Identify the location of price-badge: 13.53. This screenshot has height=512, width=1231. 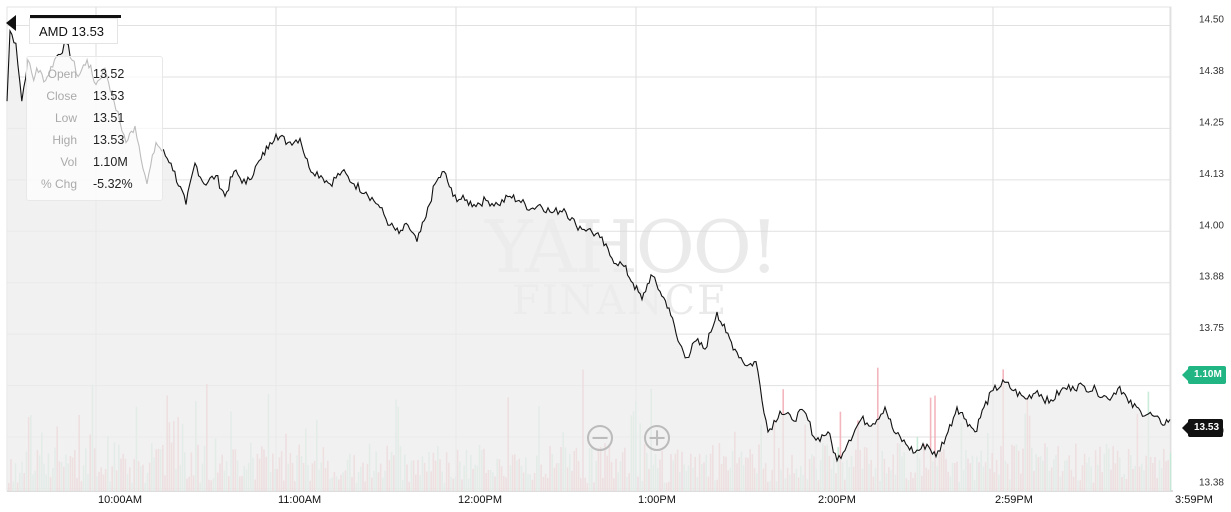
(1202, 428).